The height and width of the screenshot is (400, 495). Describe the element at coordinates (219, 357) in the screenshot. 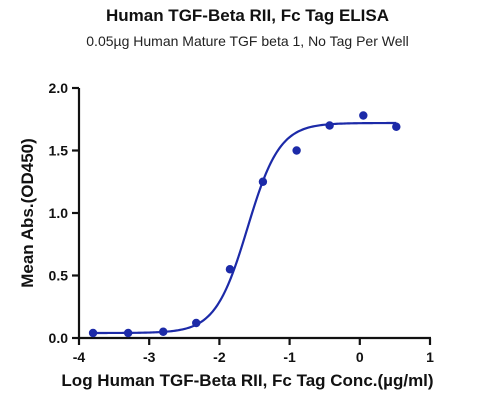

I see `x-tick-label: -2` at that location.